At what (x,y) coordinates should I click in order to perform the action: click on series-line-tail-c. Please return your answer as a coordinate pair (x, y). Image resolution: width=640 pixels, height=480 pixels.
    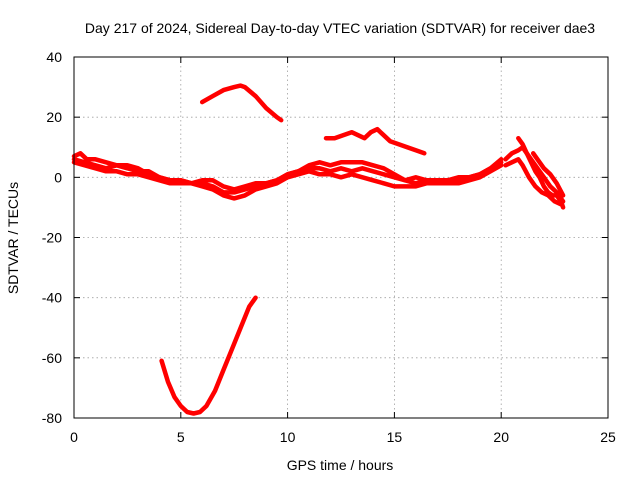
    Looking at the image, I should click on (541, 172).